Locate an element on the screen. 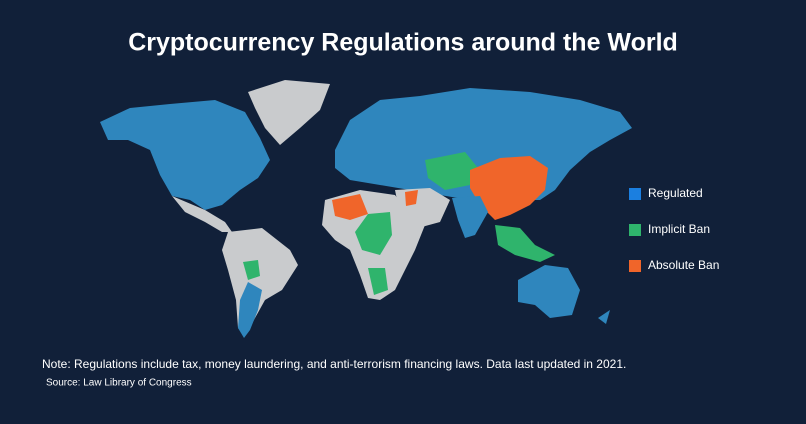 The image size is (806, 424). persian-gulf-bans is located at coordinates (411, 198).